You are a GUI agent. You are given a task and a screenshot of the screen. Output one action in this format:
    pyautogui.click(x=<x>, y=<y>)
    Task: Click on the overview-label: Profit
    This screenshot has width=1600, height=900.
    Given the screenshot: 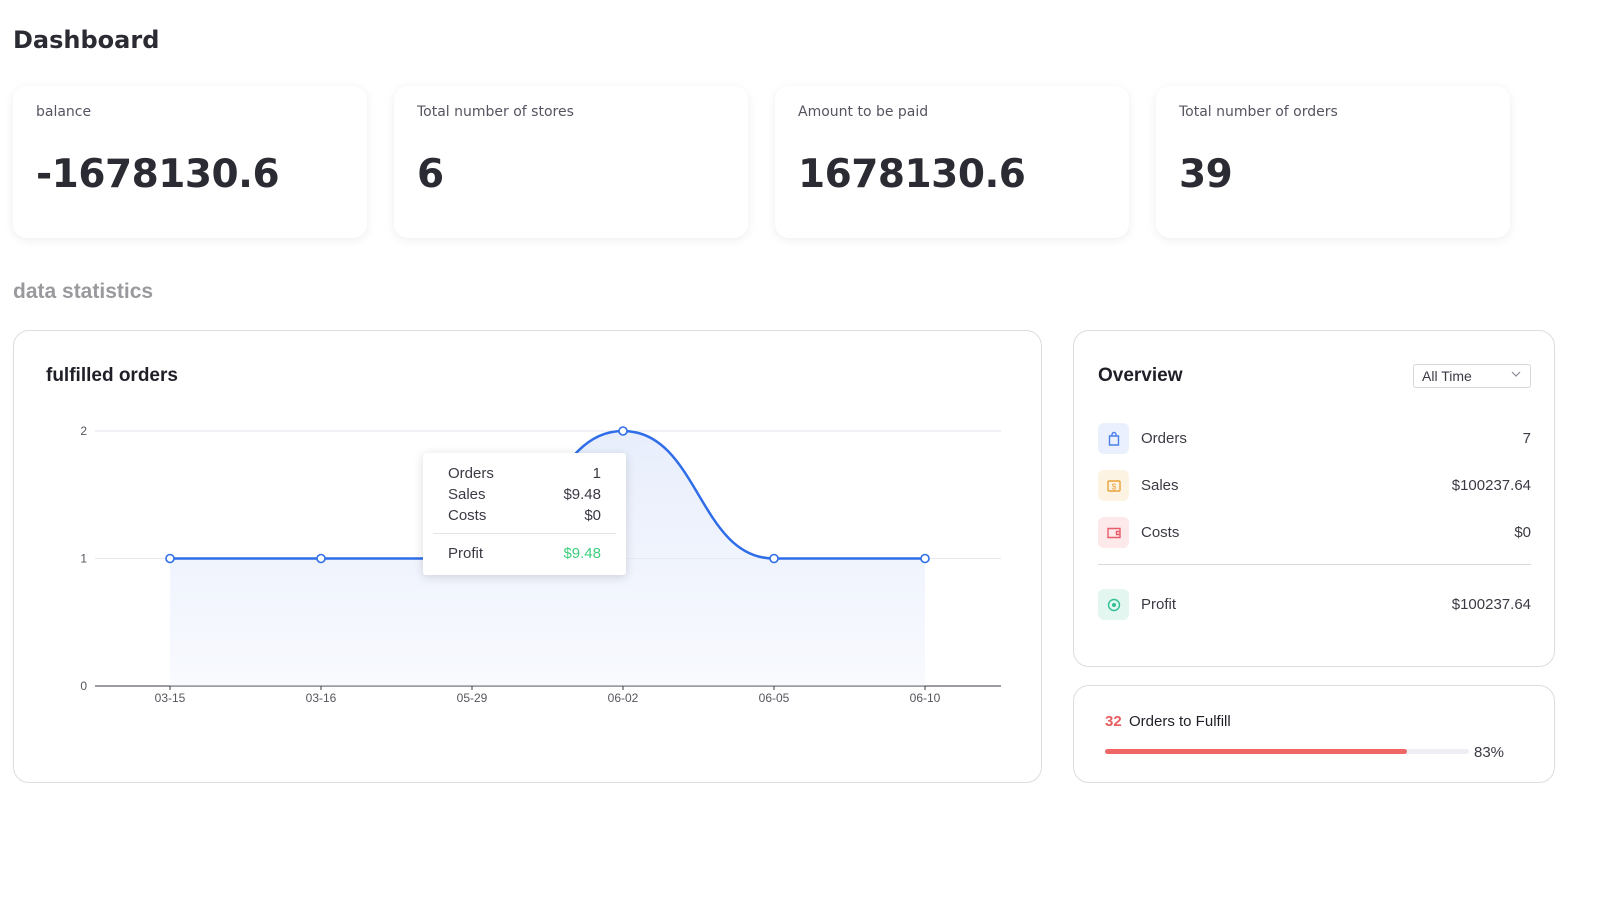 What is the action you would take?
    pyautogui.click(x=1159, y=604)
    